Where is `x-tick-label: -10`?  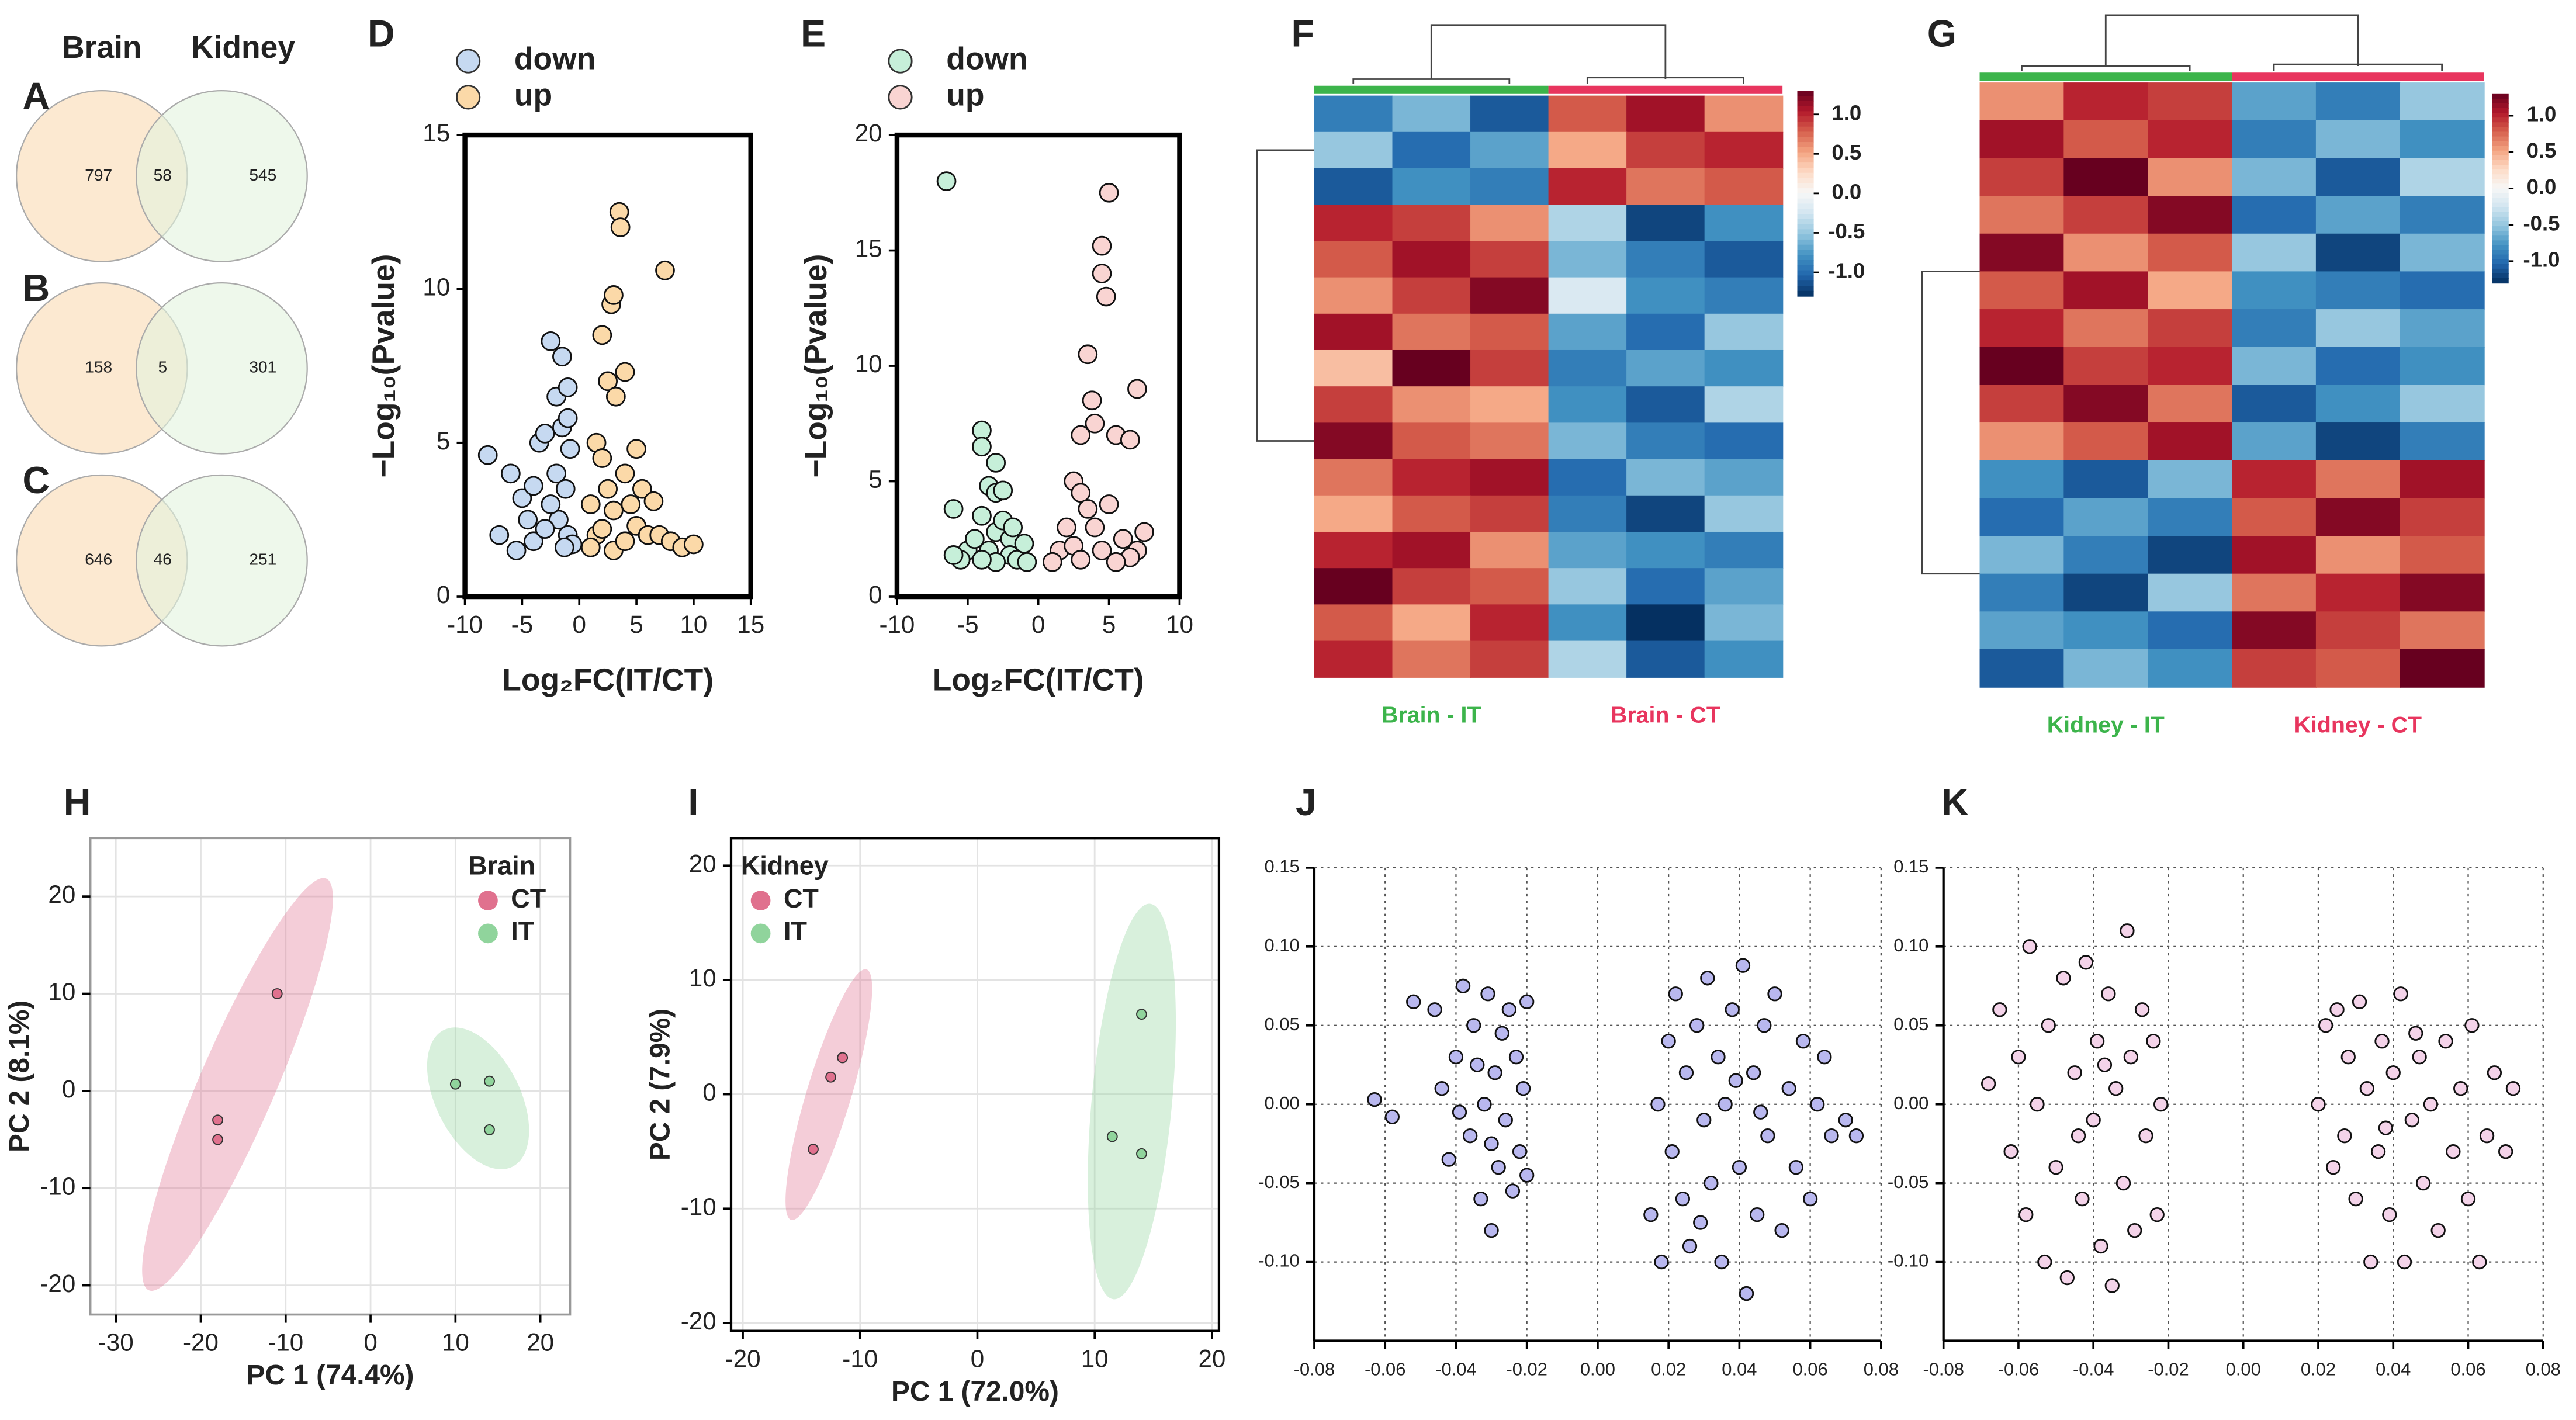
x-tick-label: -10 is located at coordinates (286, 1342).